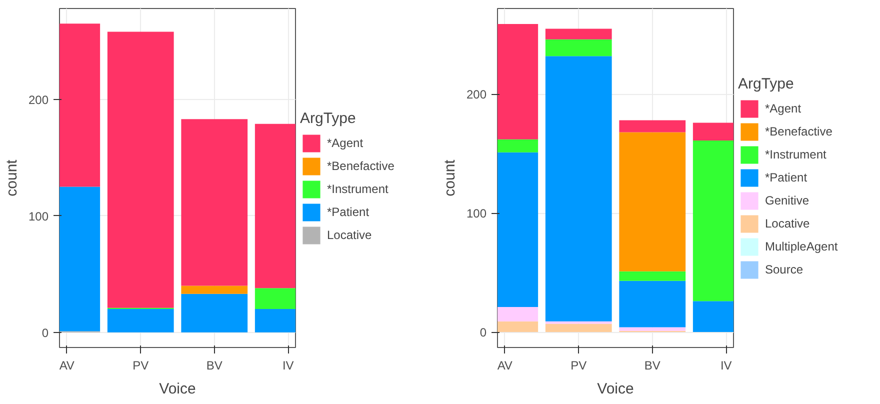 The height and width of the screenshot is (404, 880). Describe the element at coordinates (801, 246) in the screenshot. I see `legend-label: MultipleAgent` at that location.